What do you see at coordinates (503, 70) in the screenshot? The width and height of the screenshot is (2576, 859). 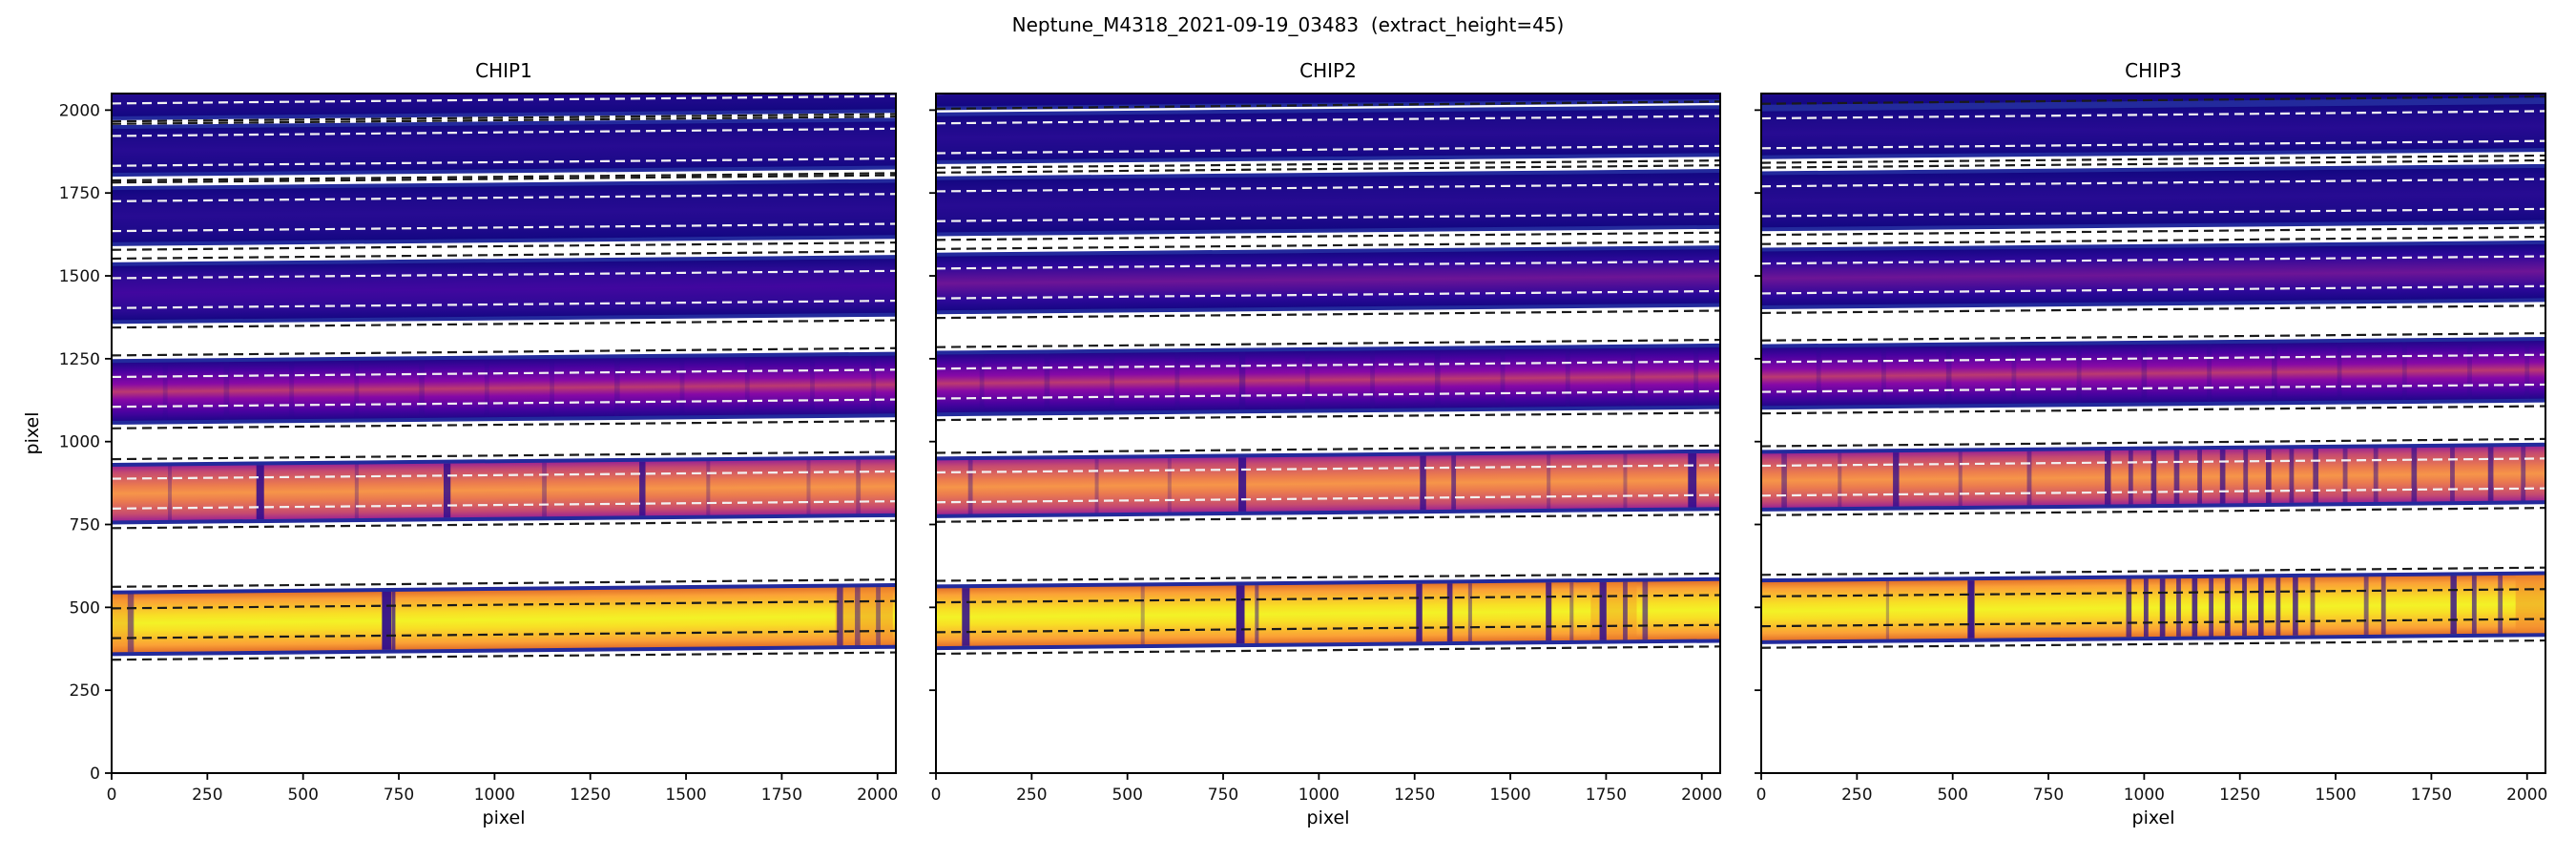 I see `chip1-title: CHIP1` at bounding box center [503, 70].